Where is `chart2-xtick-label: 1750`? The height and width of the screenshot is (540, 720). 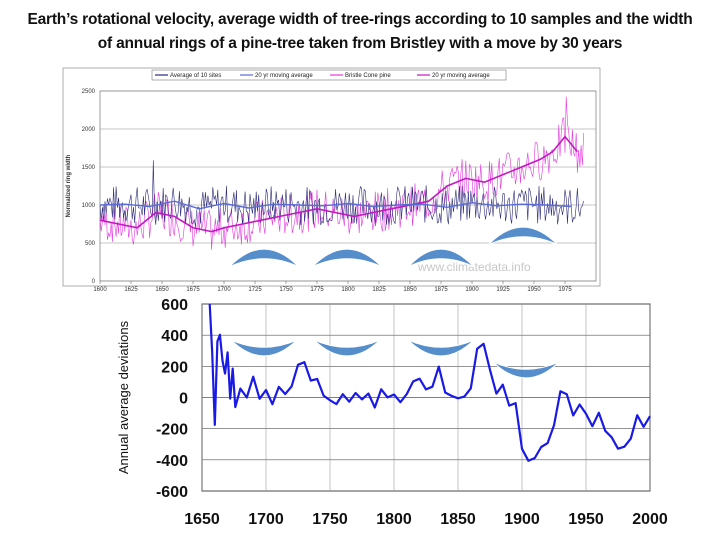
chart2-xtick-label: 1750 is located at coordinates (330, 519).